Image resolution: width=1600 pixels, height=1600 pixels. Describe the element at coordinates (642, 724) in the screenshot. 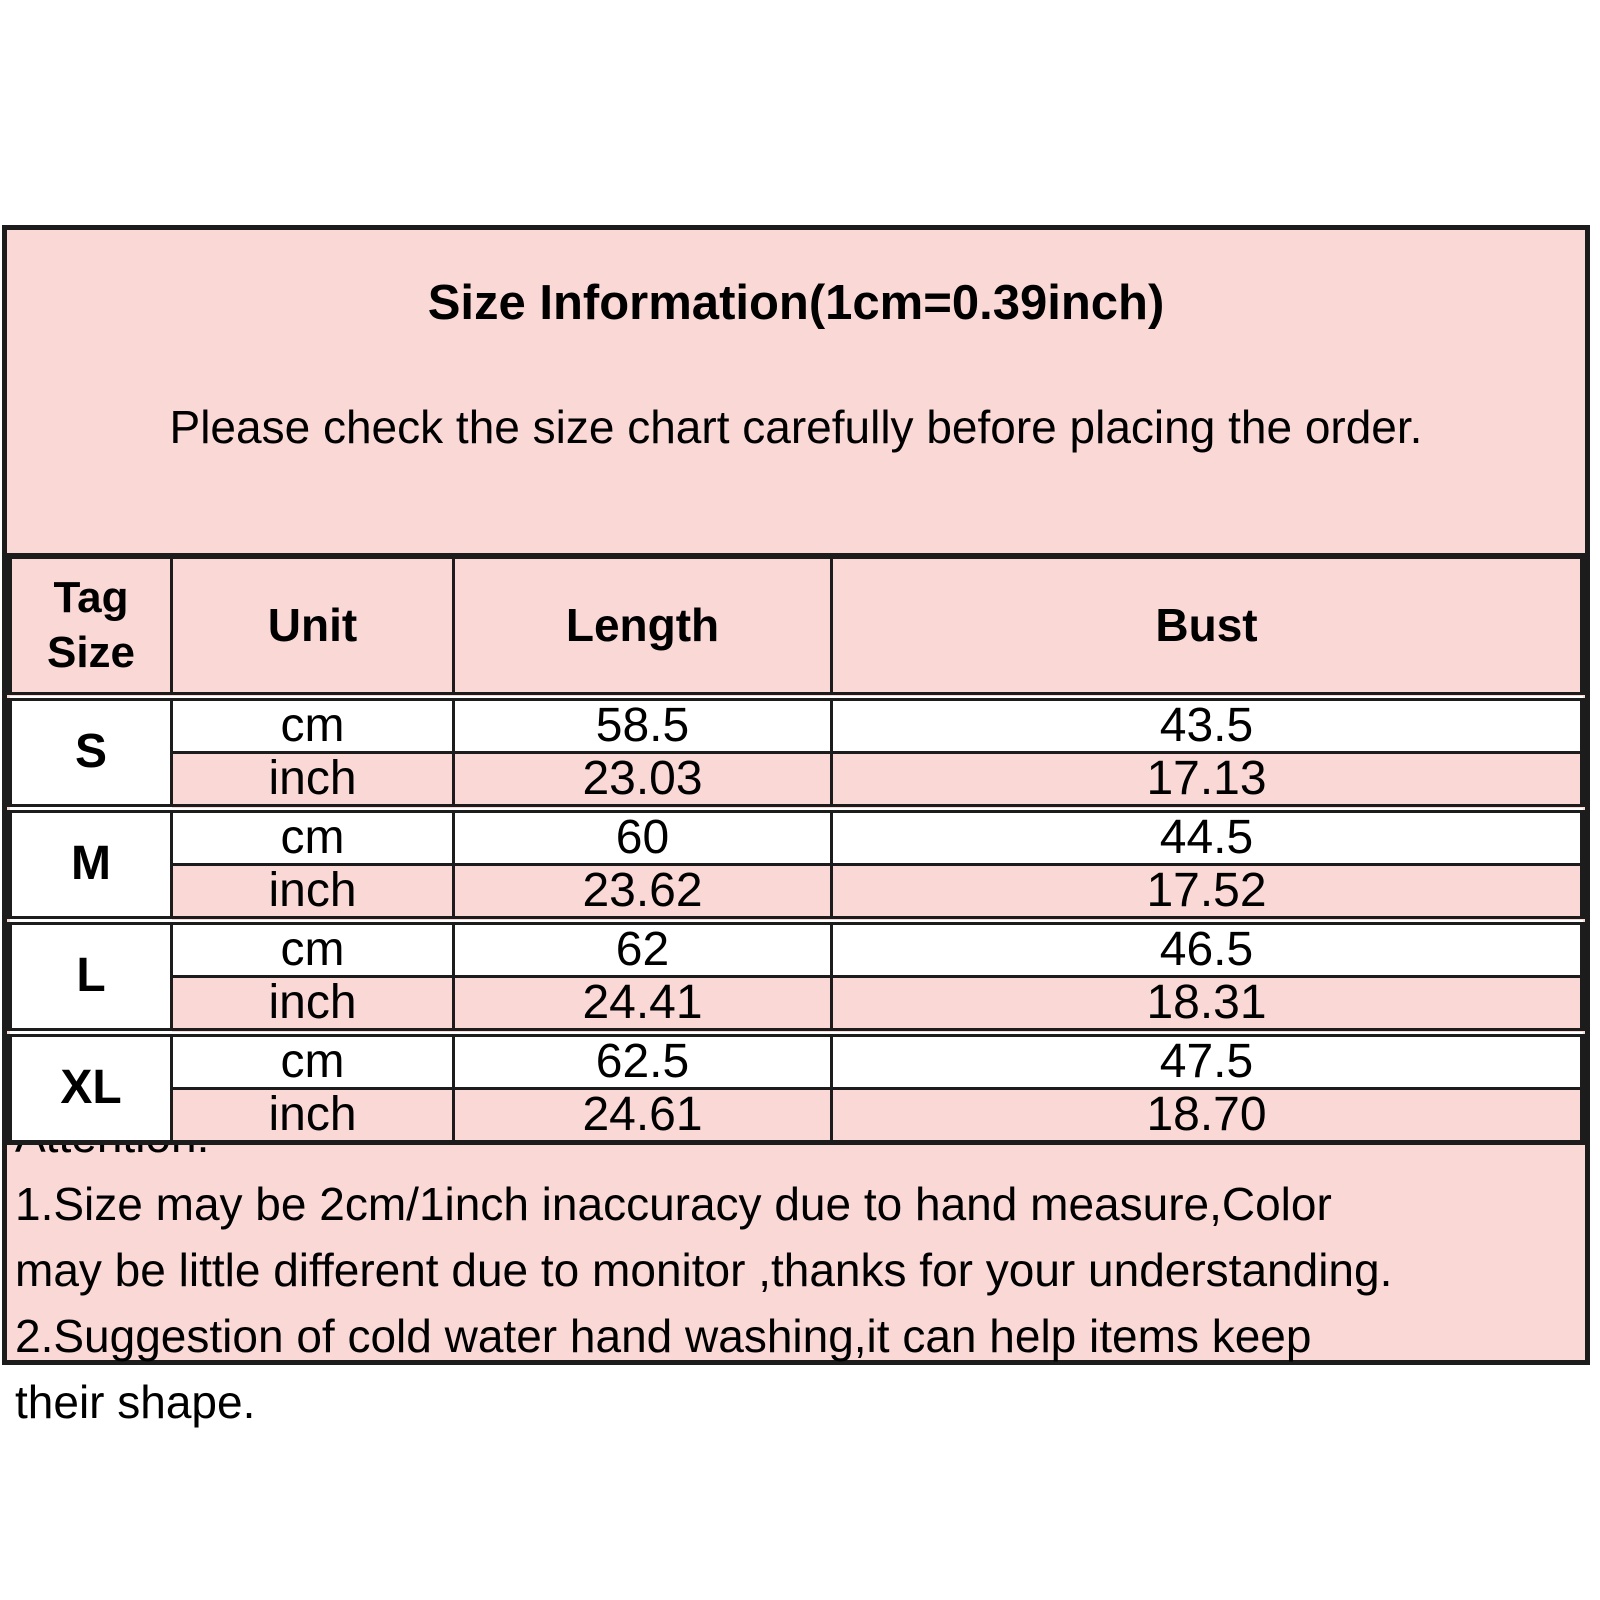

I see `length-value-cell: 58.5` at that location.